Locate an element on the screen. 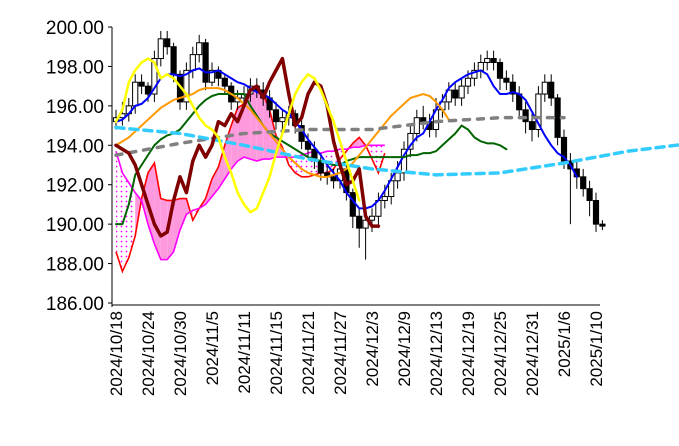 Image resolution: width=679 pixels, height=446 pixels. y-tick-label: 190.00 is located at coordinates (75, 225).